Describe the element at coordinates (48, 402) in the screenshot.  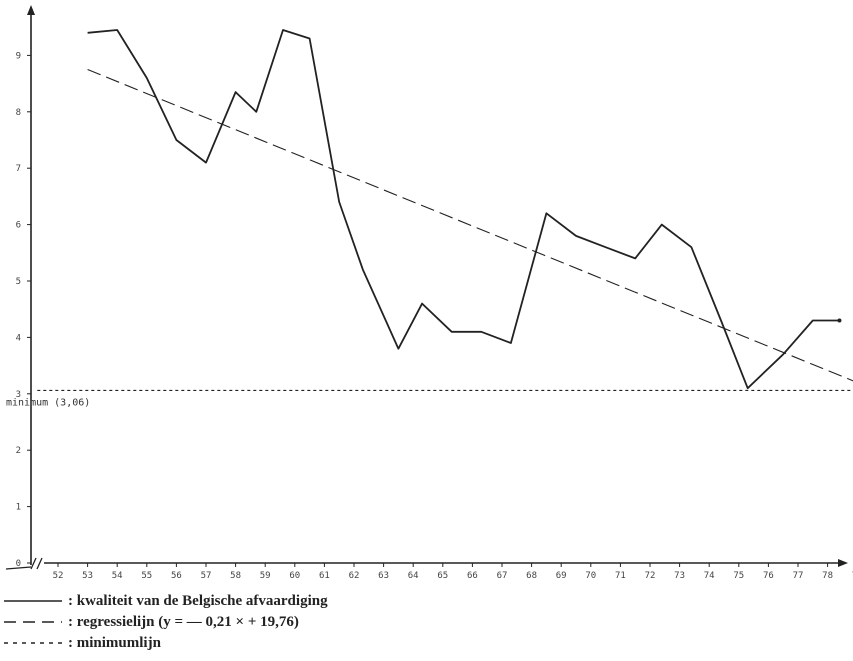
I see `minimum-annotation: minimum (3,06)` at that location.